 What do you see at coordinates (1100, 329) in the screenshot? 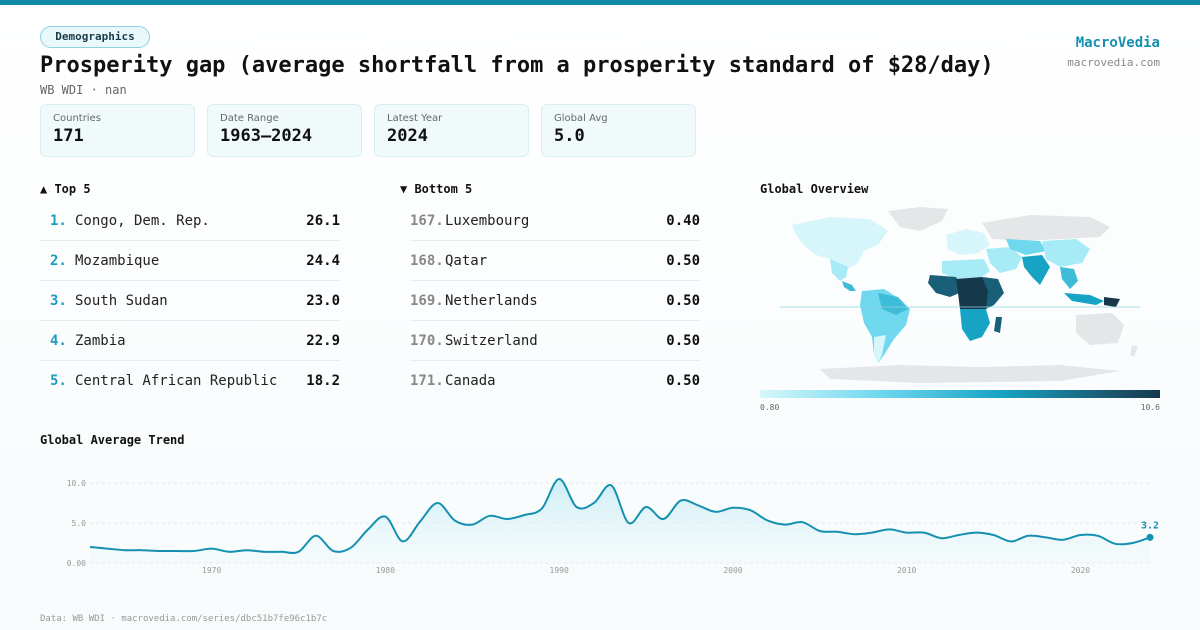
I see `map-region-australia` at bounding box center [1100, 329].